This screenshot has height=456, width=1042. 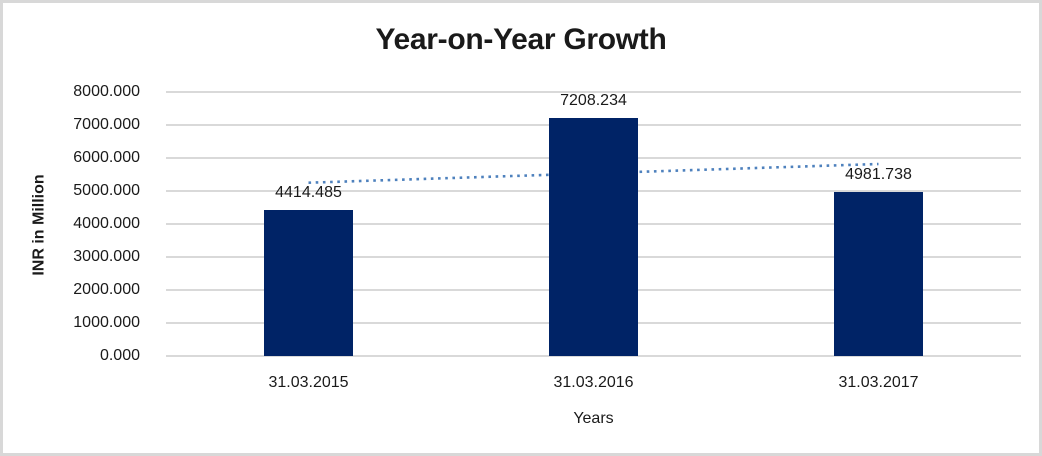 What do you see at coordinates (106, 190) in the screenshot?
I see `y-tick-label: 5000.000` at bounding box center [106, 190].